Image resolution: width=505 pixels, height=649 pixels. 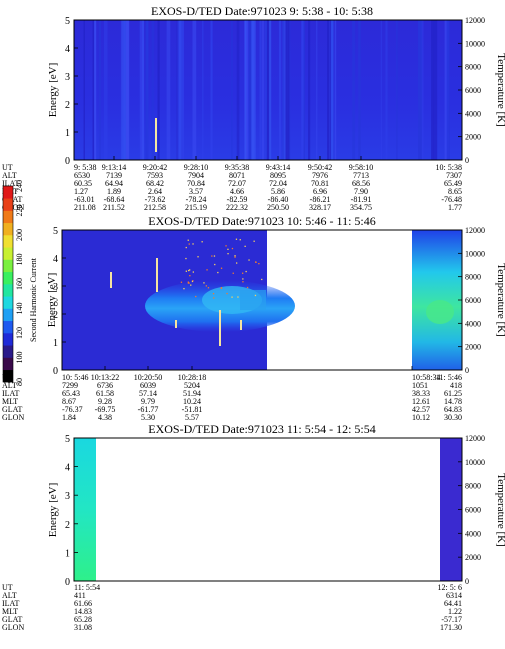 What do you see at coordinates (84, 199) in the screenshot?
I see `orbit-value: -63.01` at bounding box center [84, 199].